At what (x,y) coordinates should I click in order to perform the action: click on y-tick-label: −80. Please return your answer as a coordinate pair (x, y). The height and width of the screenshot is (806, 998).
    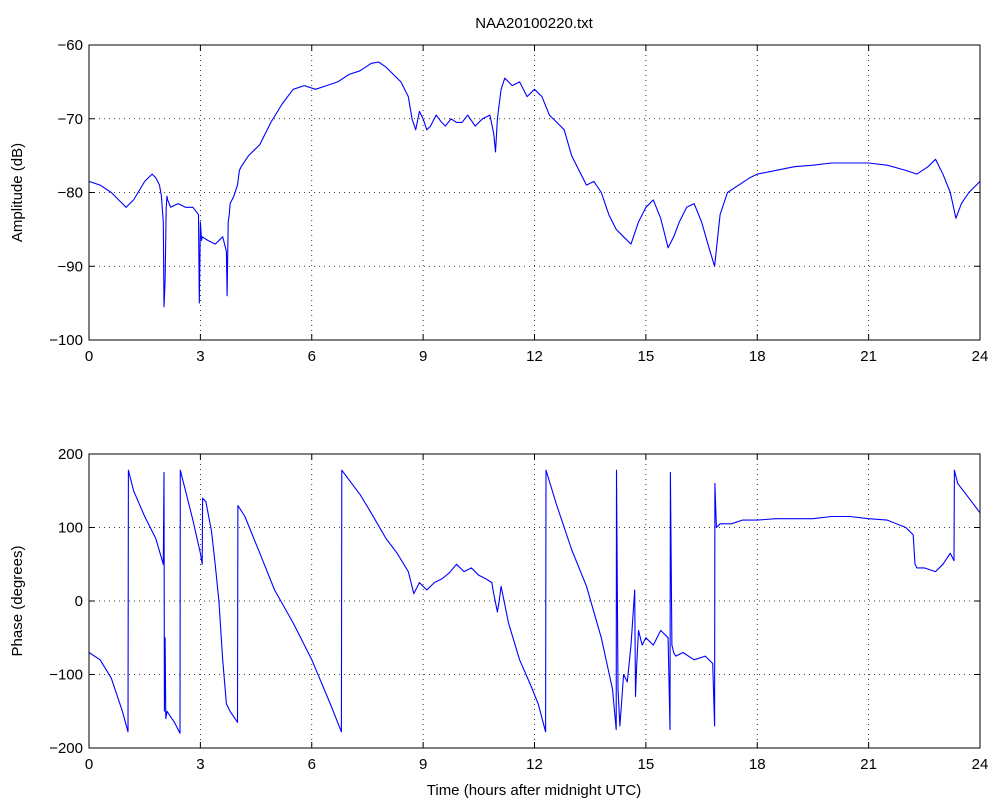
    Looking at the image, I should click on (70, 193).